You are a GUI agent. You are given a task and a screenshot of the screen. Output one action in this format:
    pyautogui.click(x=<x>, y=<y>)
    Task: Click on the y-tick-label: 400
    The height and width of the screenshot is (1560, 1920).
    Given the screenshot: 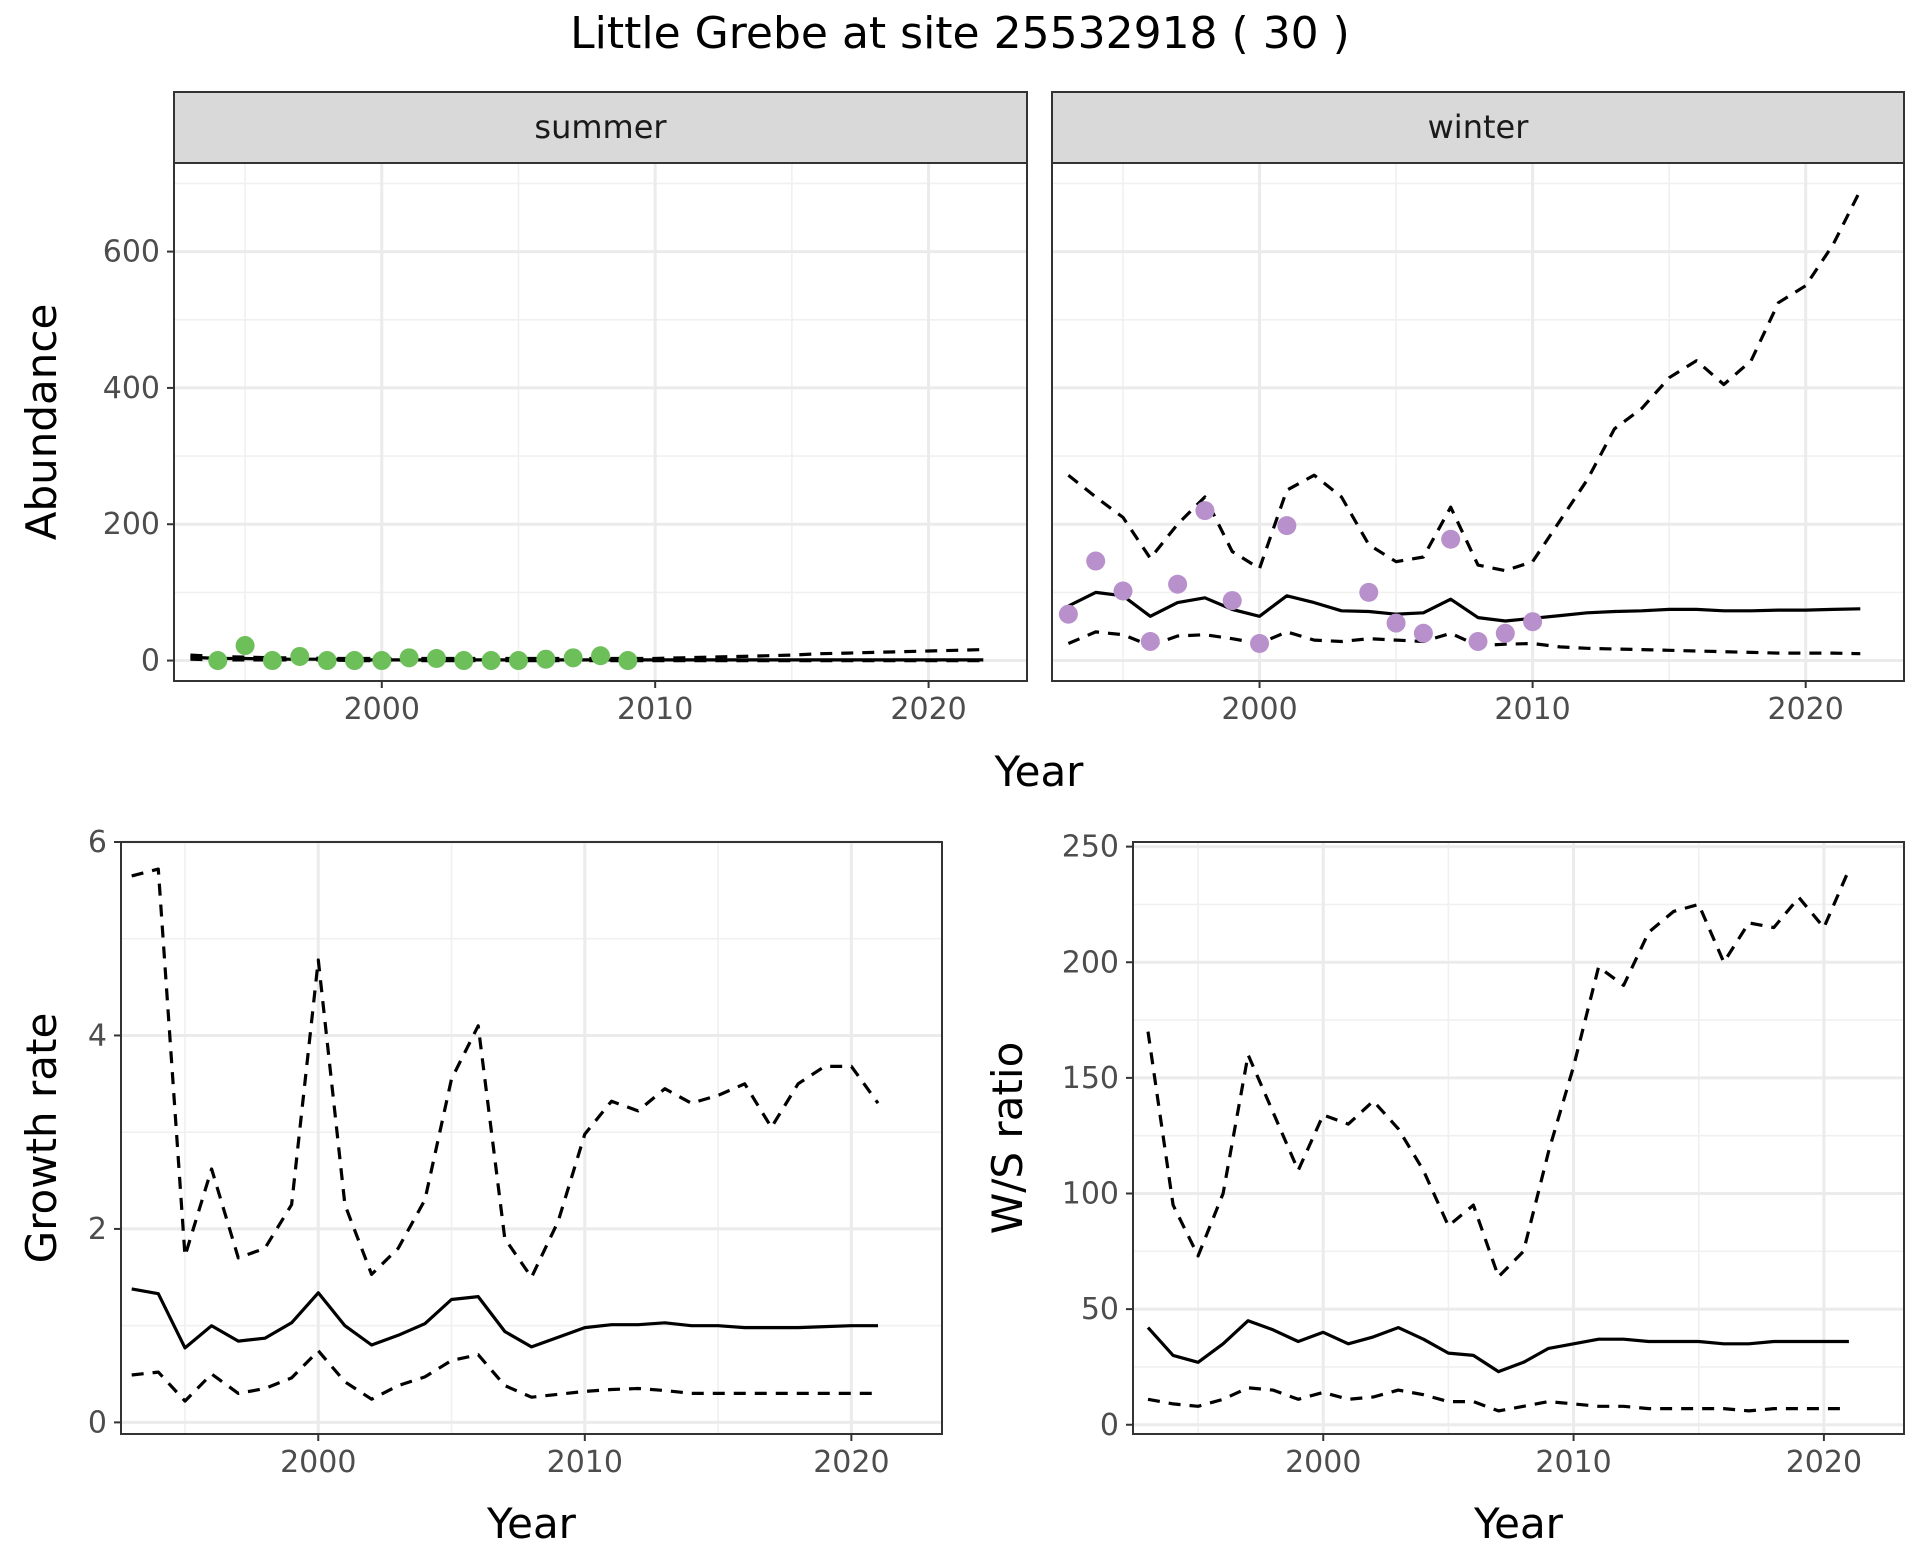 What is the action you would take?
    pyautogui.click(x=131, y=388)
    